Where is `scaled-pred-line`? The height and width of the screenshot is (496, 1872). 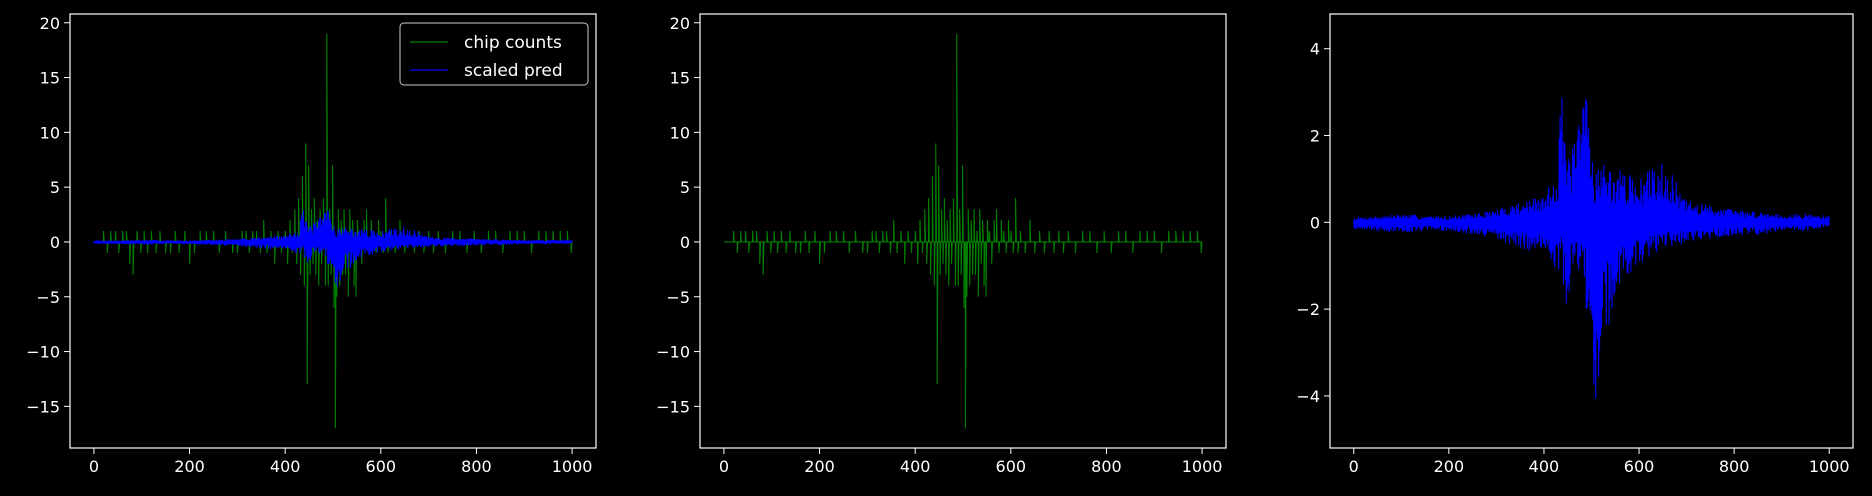 scaled-pred-line is located at coordinates (333, 248).